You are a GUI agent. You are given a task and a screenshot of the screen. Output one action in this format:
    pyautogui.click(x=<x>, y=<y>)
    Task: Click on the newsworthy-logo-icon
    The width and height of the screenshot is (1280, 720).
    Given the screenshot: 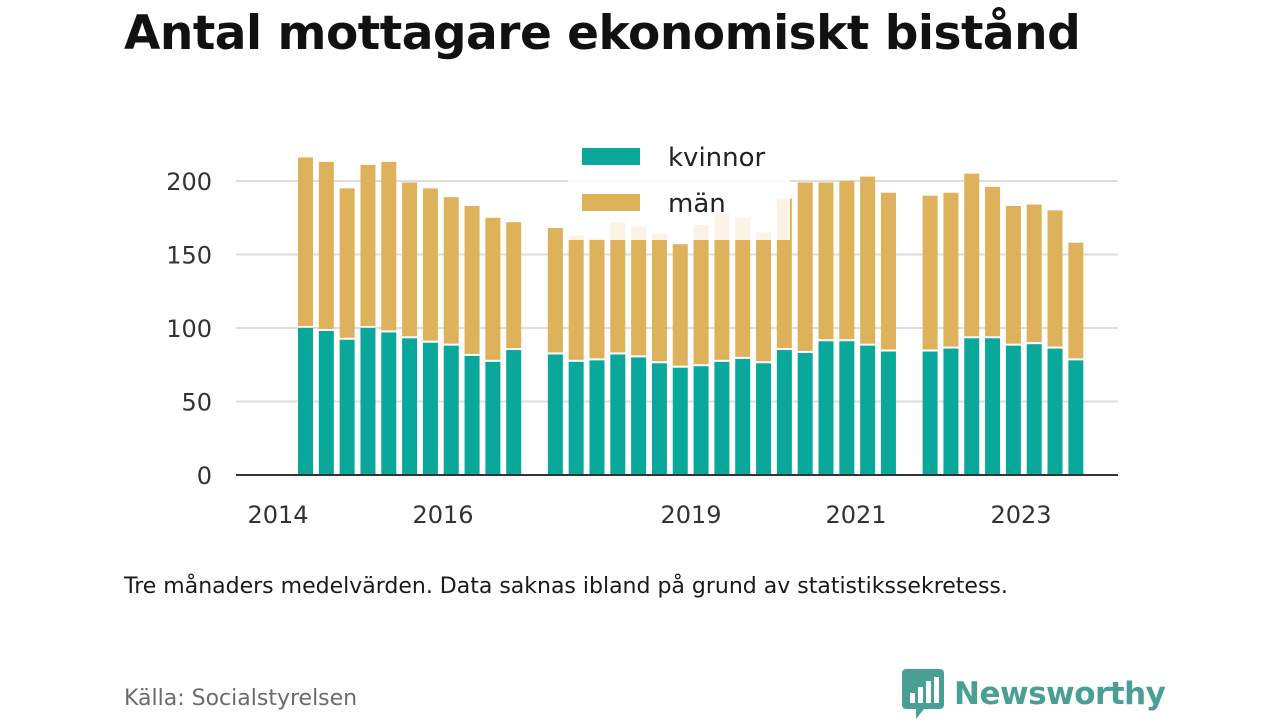 What is the action you would take?
    pyautogui.click(x=923, y=694)
    